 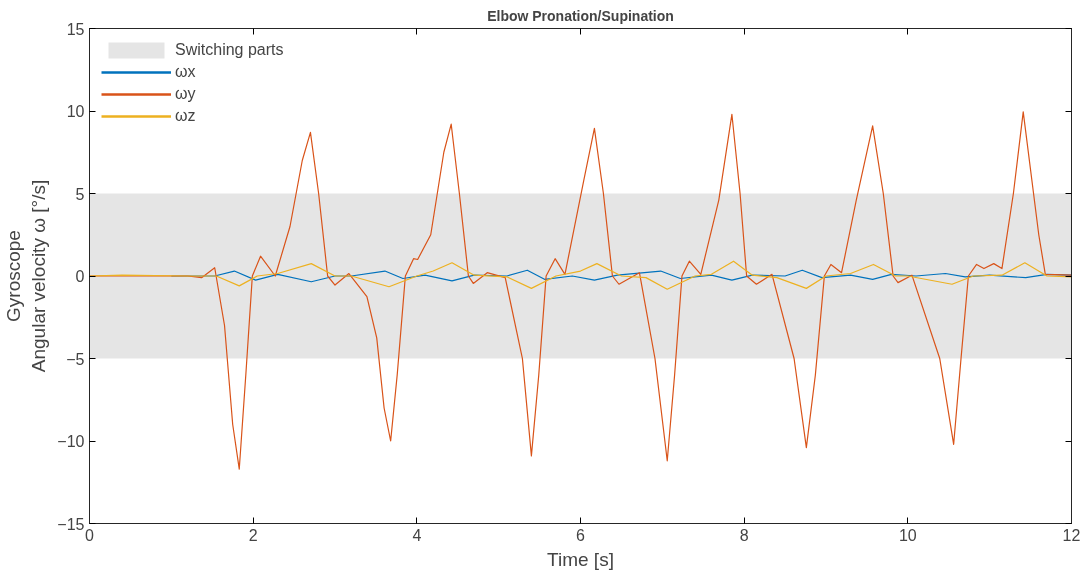 What do you see at coordinates (185, 116) in the screenshot?
I see `legend-label: ωz` at bounding box center [185, 116].